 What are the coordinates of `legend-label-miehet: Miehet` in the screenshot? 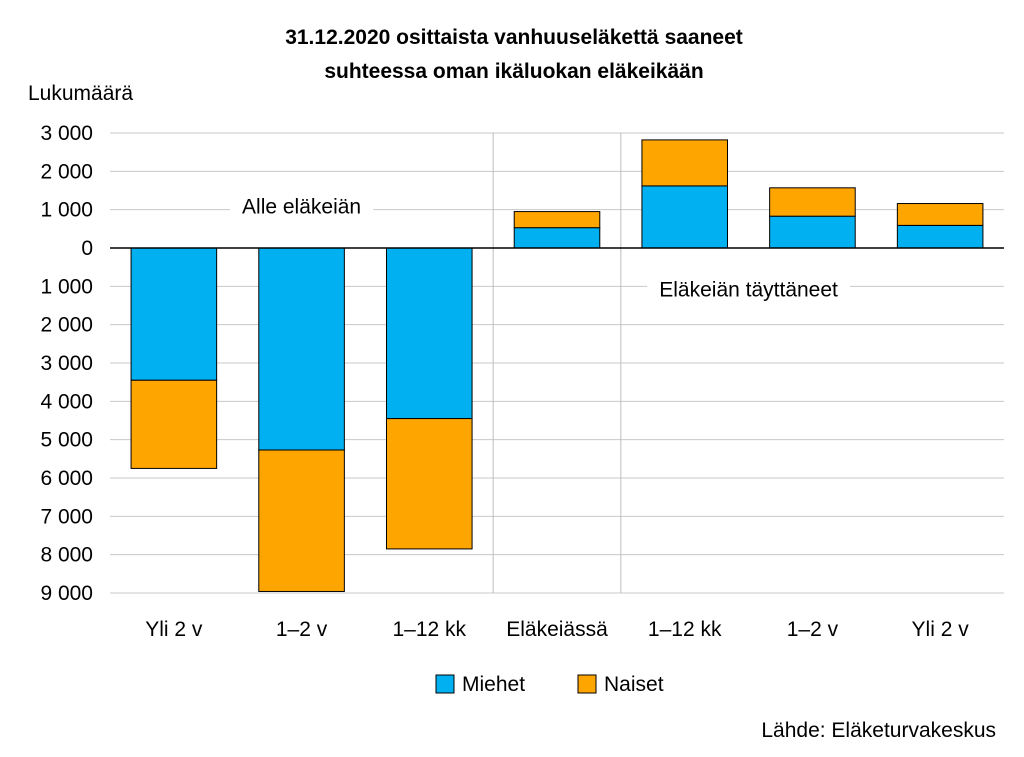 It's located at (493, 684).